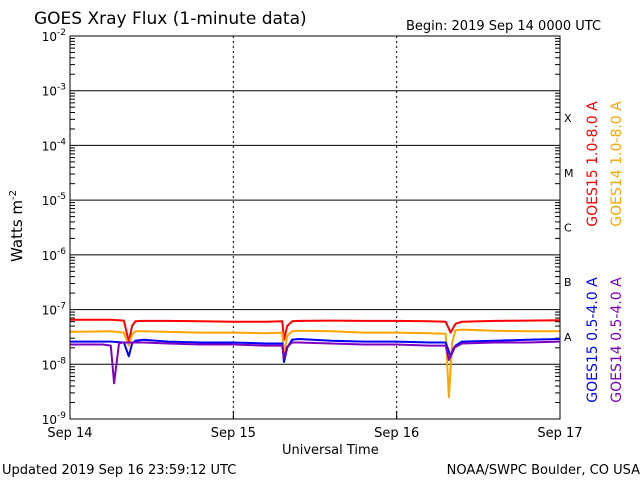 The width and height of the screenshot is (640, 480). I want to click on legend-right: GOES15 1.0-8.0 A GOES14 1.0-8.0 A, so click(605, 164).